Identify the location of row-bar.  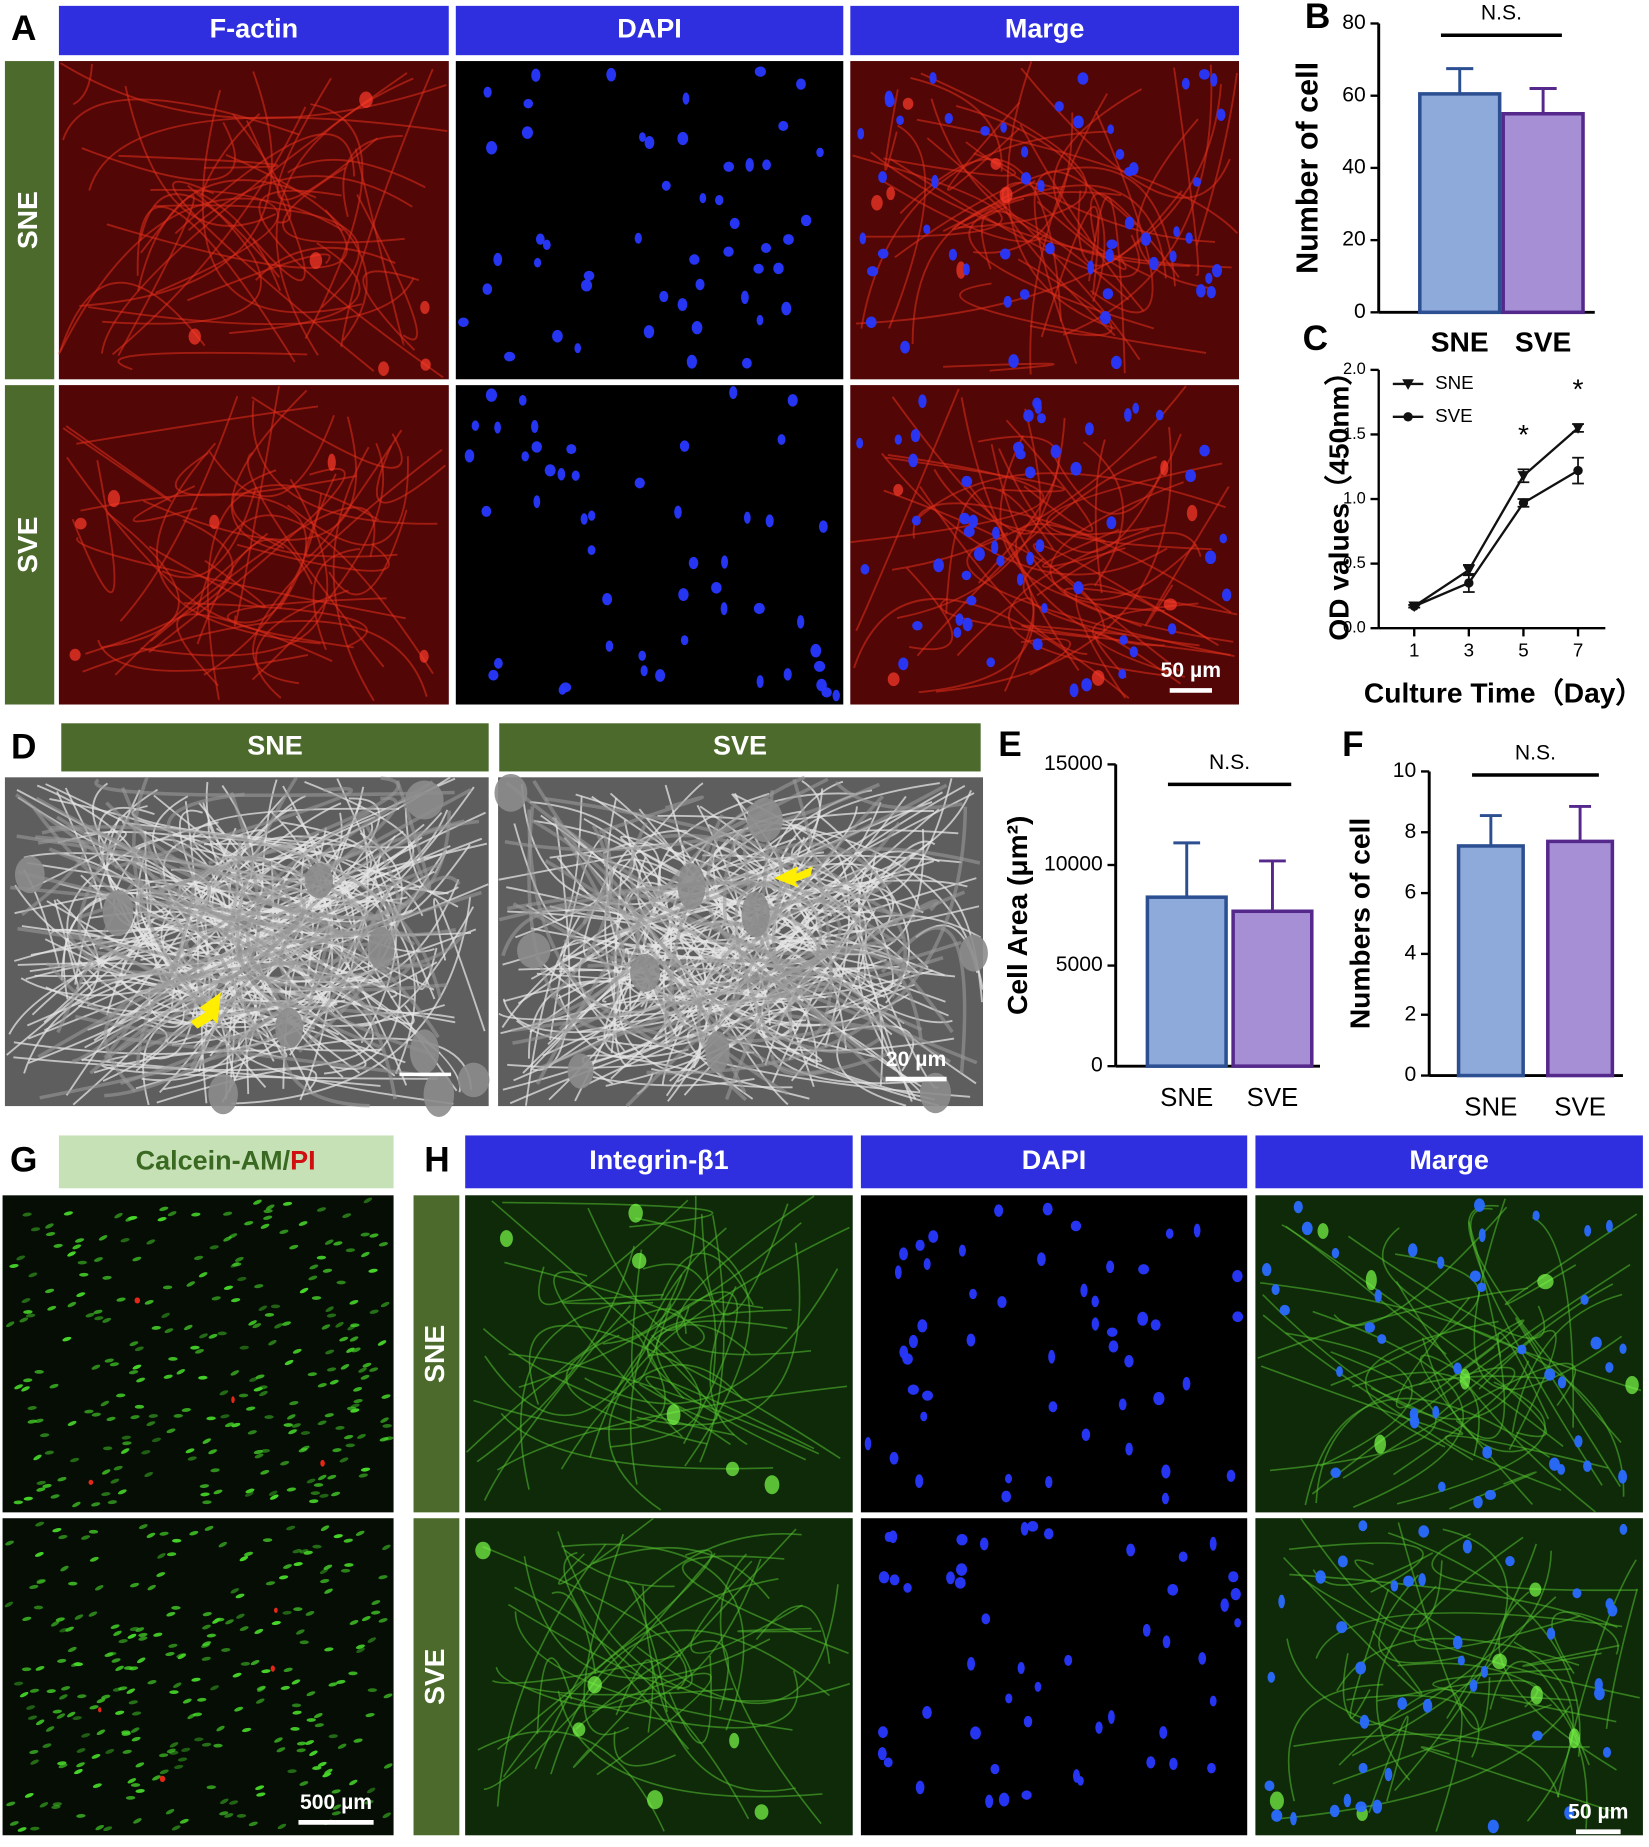
(436, 1354).